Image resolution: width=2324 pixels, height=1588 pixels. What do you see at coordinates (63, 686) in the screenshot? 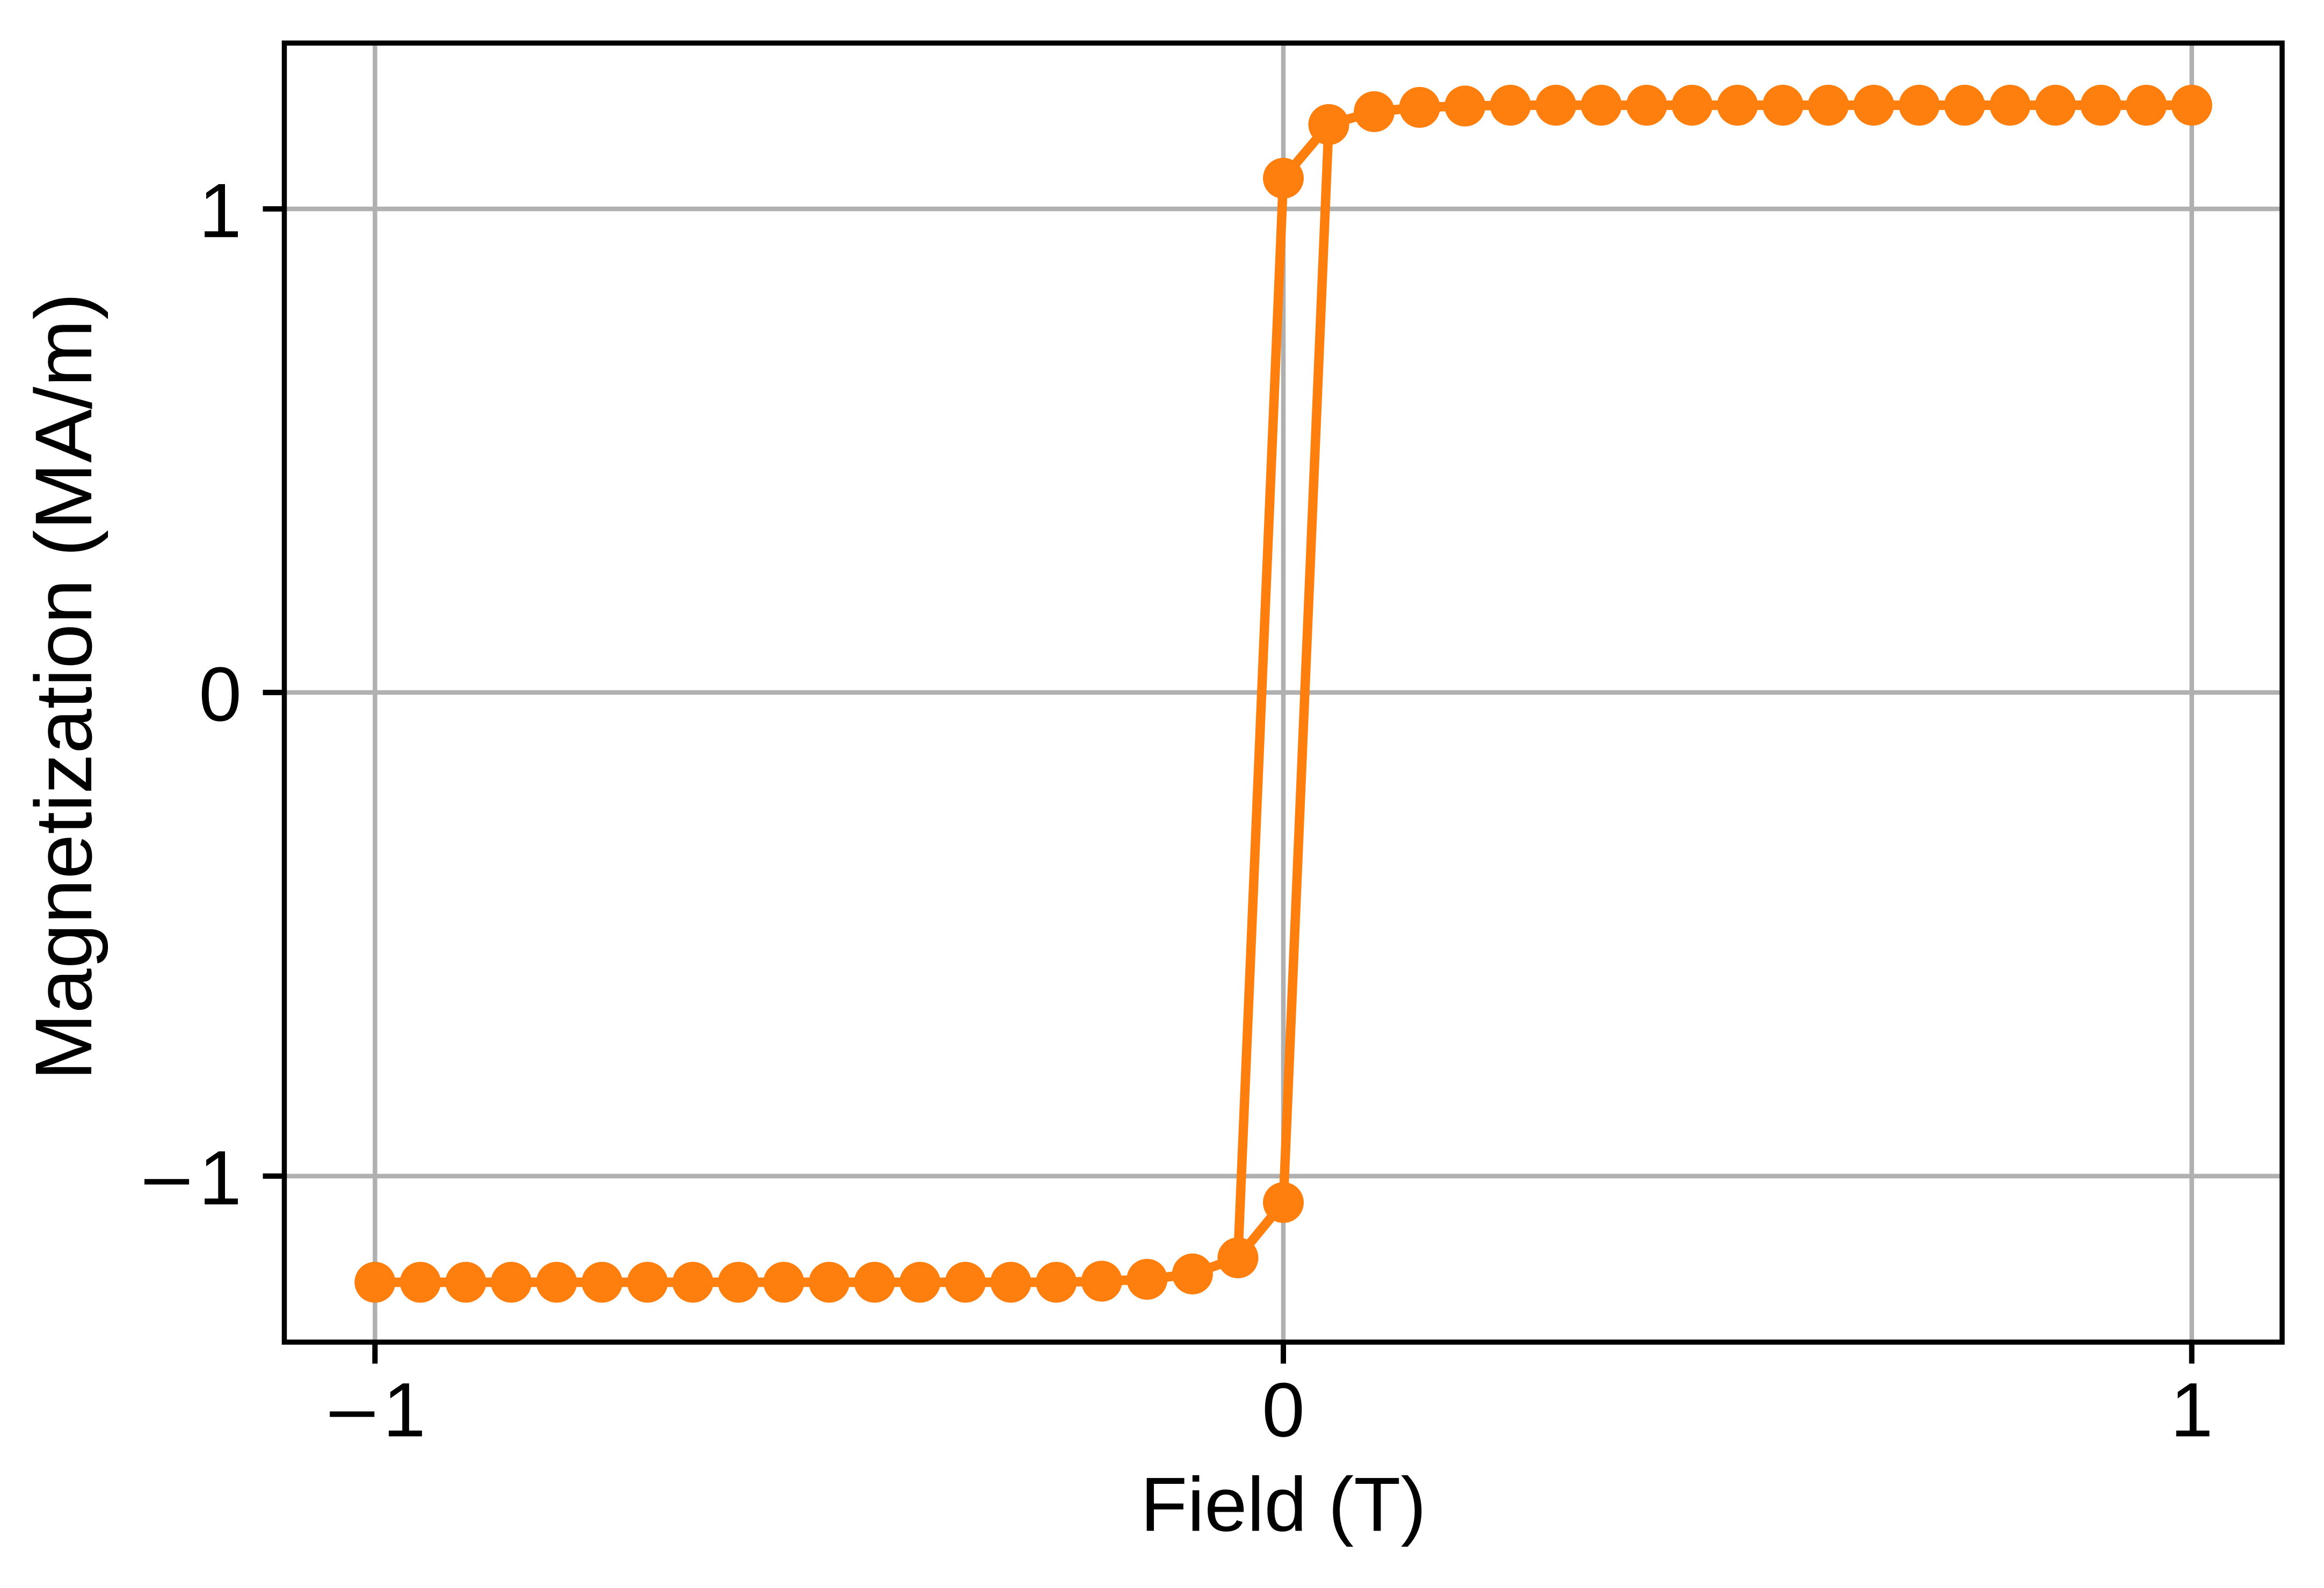
I see `svg-text: Magnetization (MA/m)` at bounding box center [63, 686].